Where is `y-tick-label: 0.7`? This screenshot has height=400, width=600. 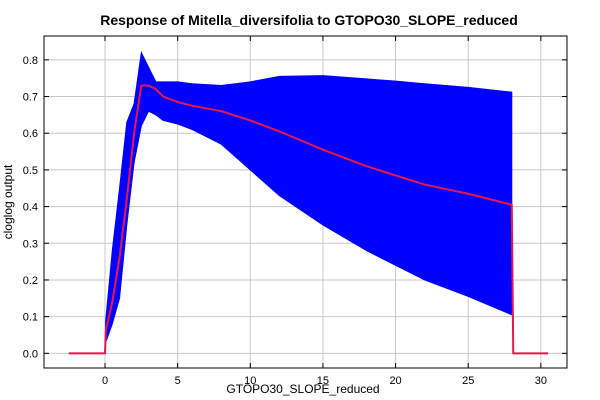 y-tick-label: 0.7 is located at coordinates (30, 98).